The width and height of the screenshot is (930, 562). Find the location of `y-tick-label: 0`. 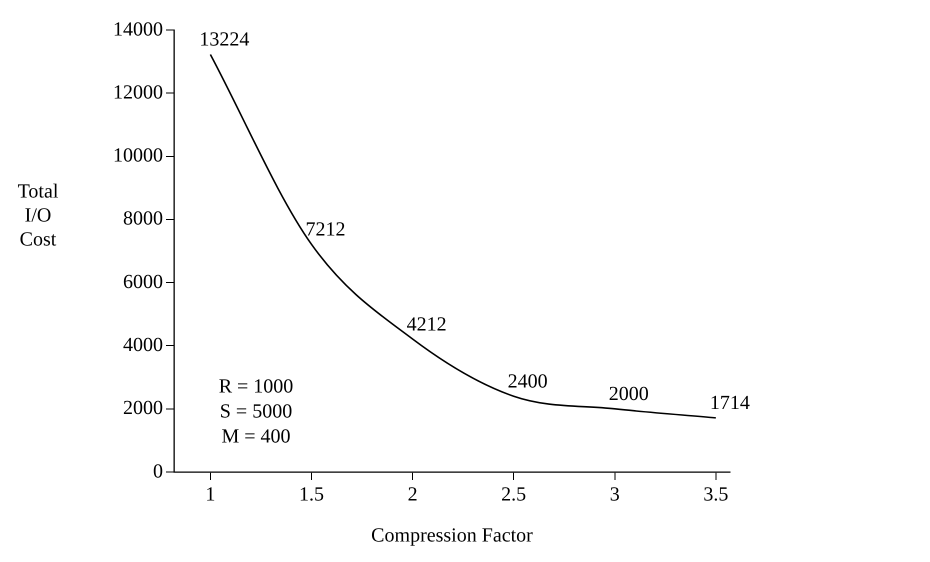

y-tick-label: 0 is located at coordinates (158, 471).